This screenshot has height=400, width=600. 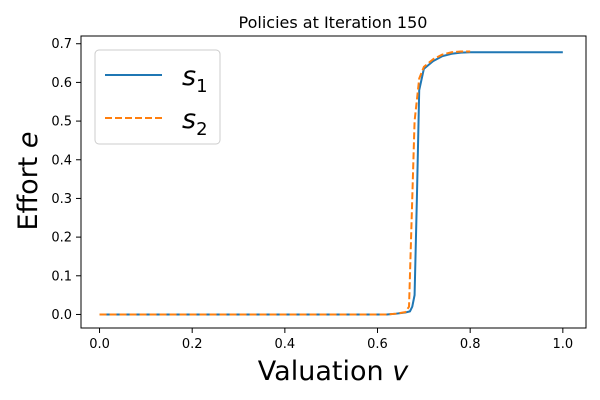 I want to click on y-tick-label: 0.6, so click(x=61, y=83).